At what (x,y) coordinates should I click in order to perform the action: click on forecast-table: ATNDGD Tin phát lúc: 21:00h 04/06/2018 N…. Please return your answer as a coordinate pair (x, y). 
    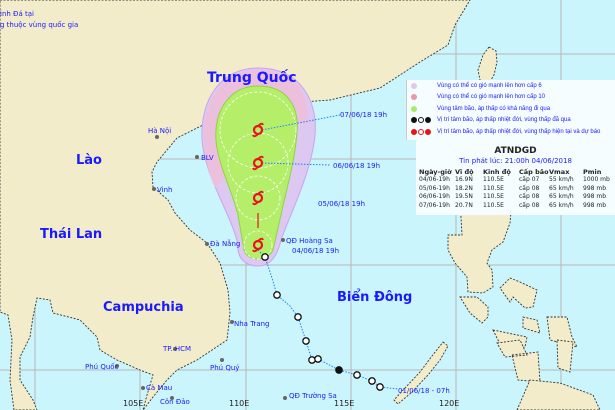
    Looking at the image, I should click on (515, 177).